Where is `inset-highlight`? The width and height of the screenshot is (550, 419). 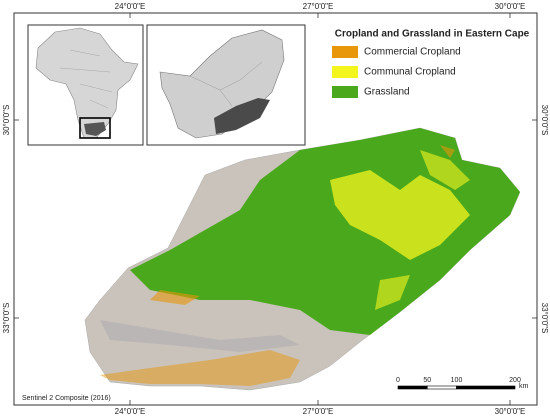 inset-highlight is located at coordinates (95, 128).